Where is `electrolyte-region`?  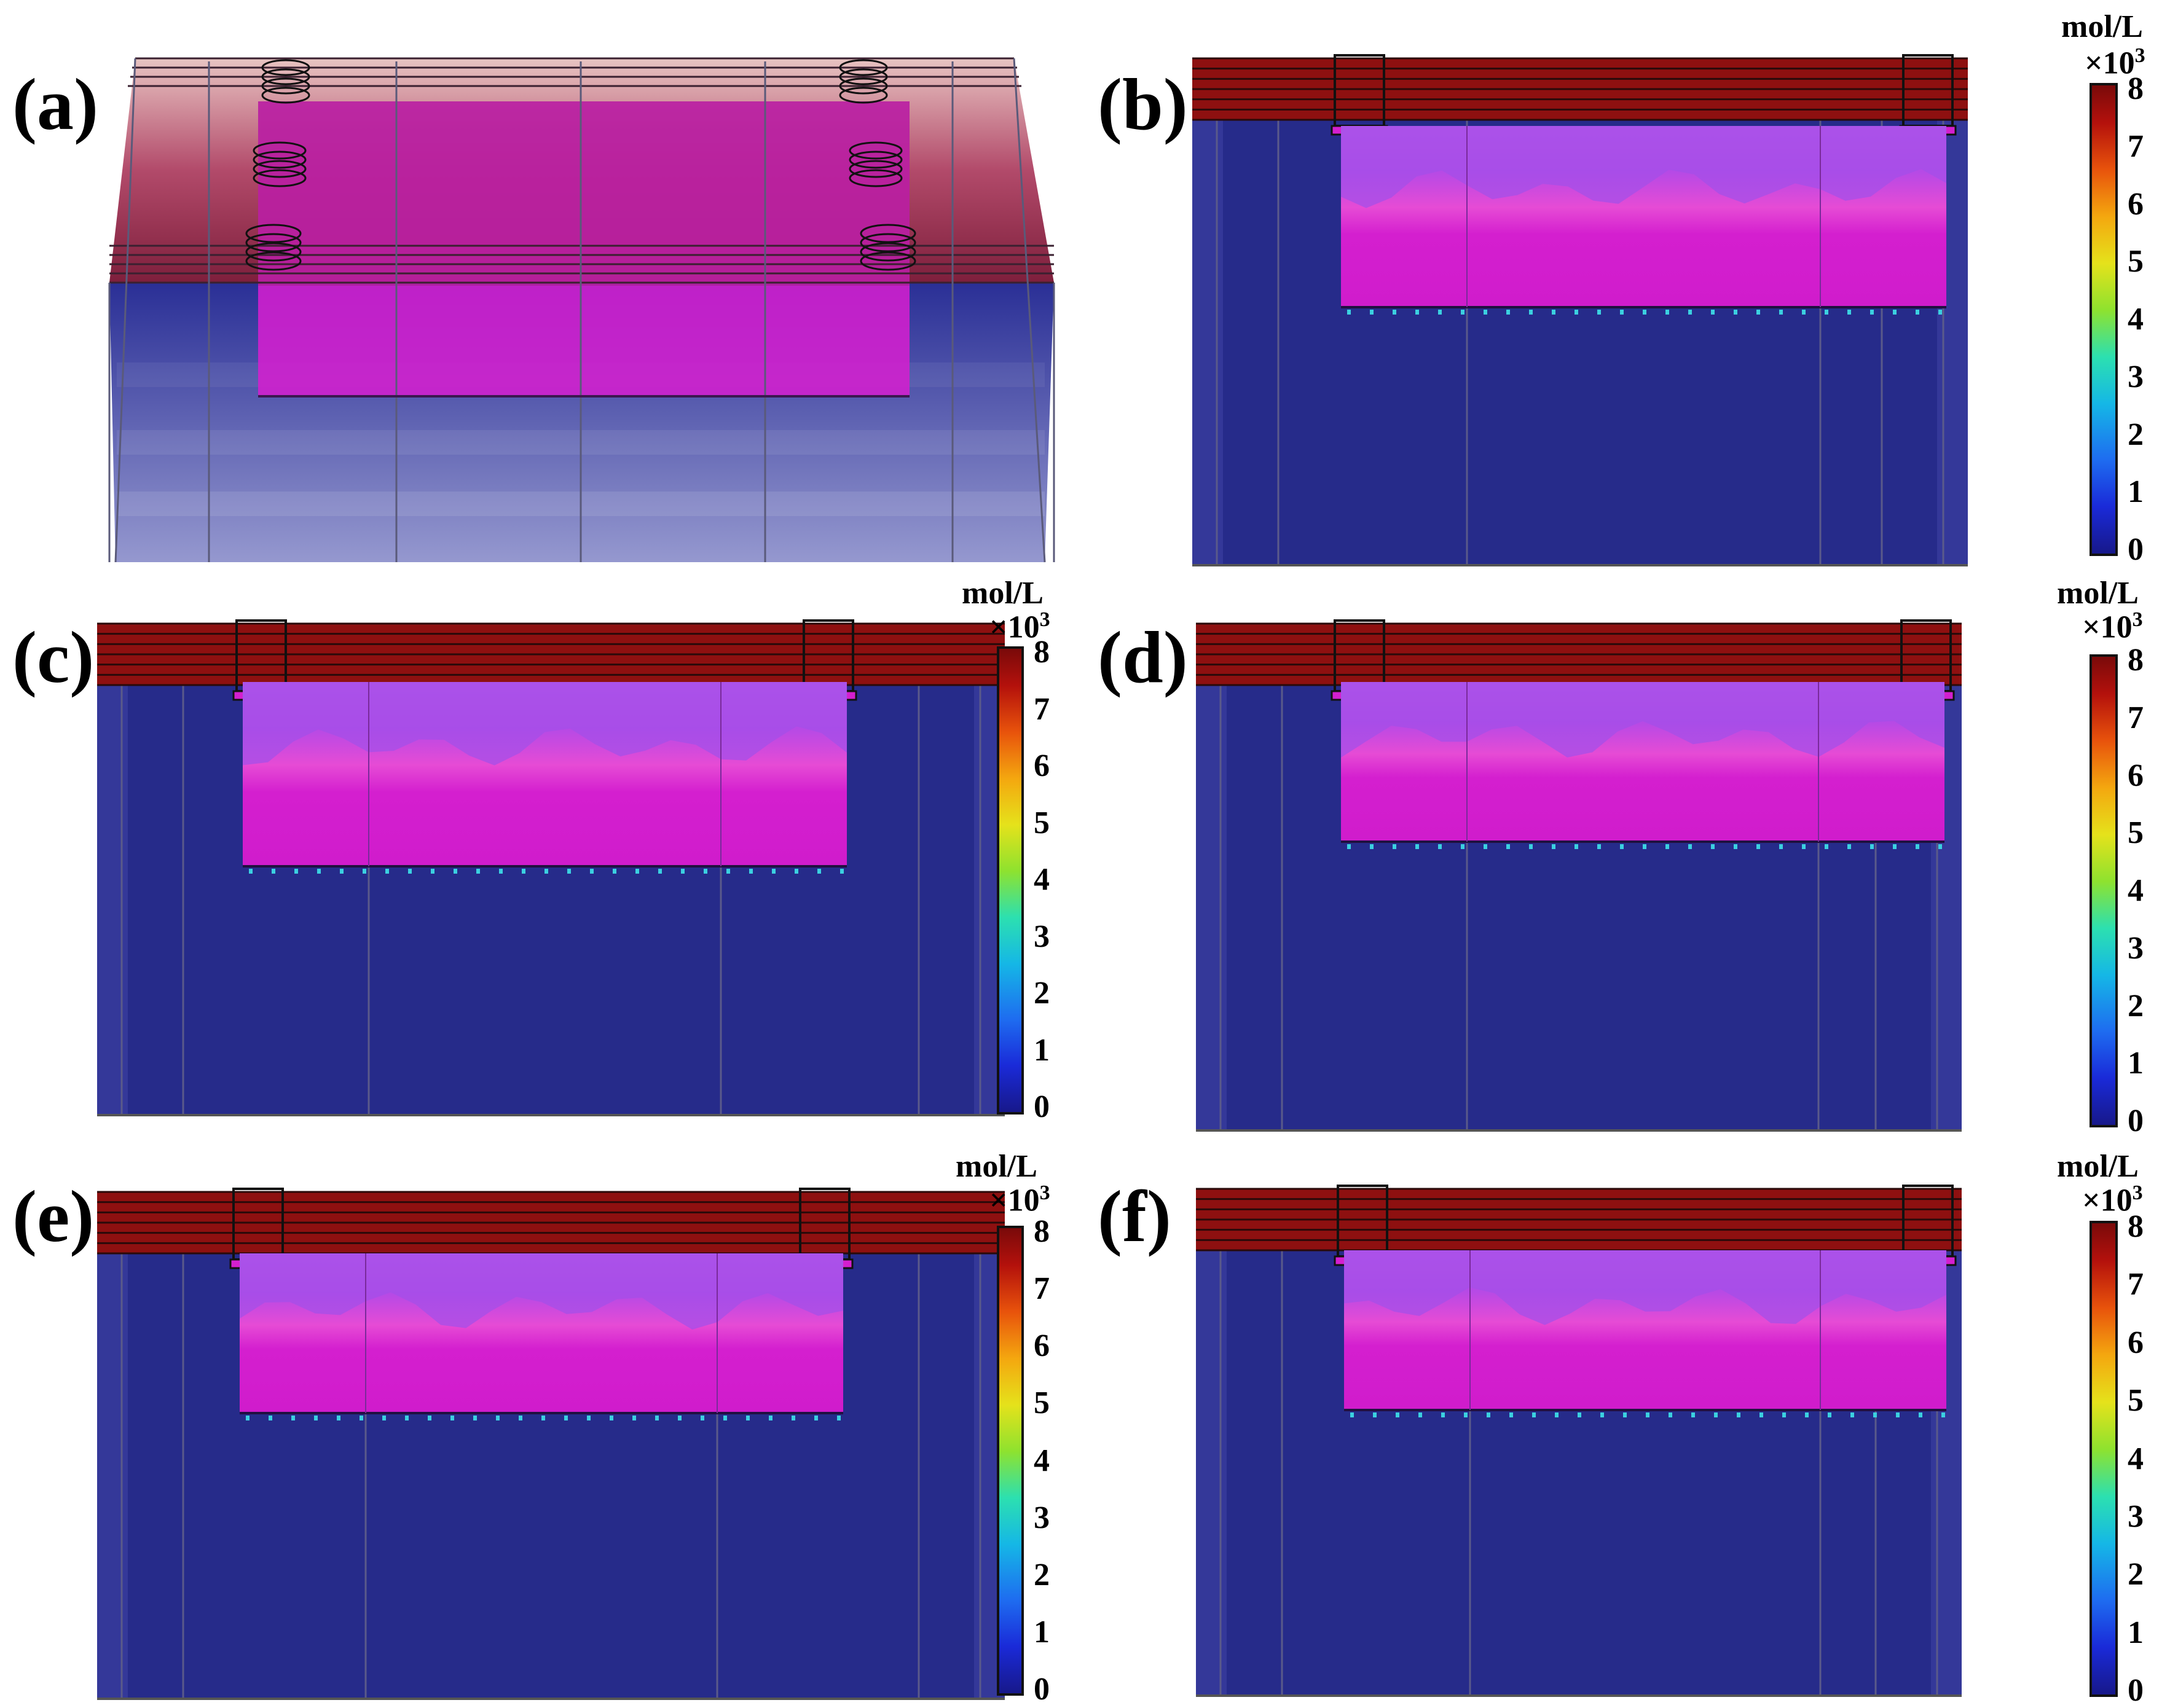 electrolyte-region is located at coordinates (584, 248).